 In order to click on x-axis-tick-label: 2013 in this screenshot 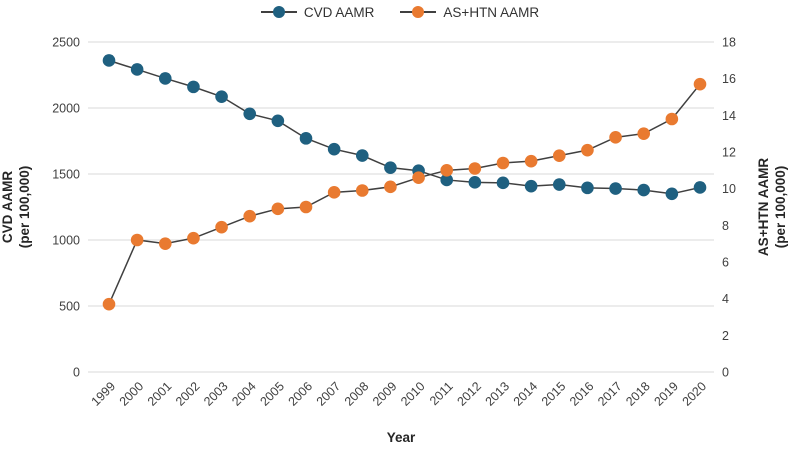, I will do `click(498, 394)`.